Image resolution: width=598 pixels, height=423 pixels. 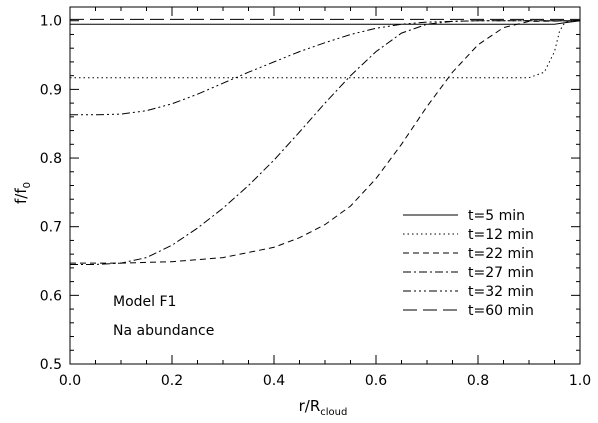 I want to click on y-tick-label: 0.7, so click(x=51, y=228).